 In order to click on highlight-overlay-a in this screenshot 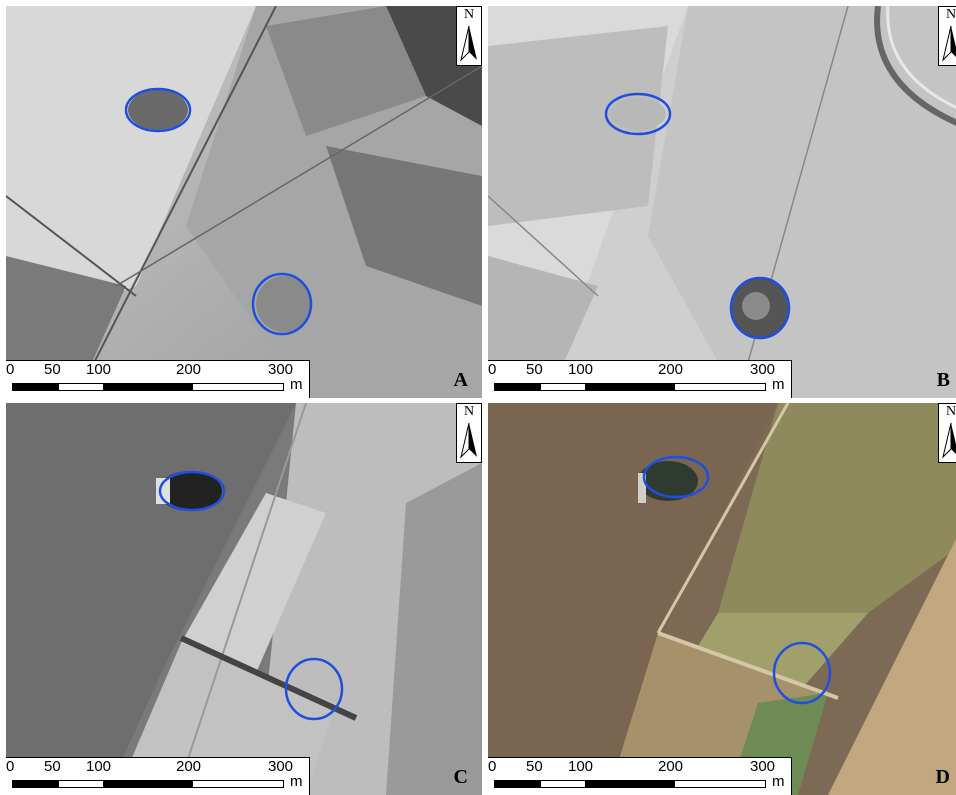, I will do `click(218, 211)`.